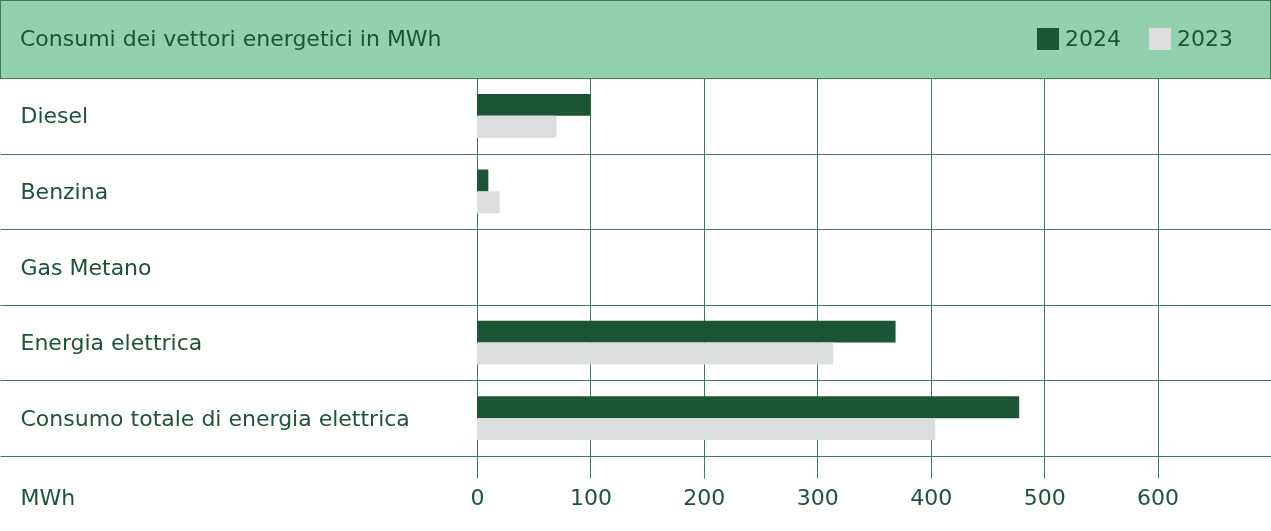  What do you see at coordinates (64, 191) in the screenshot?
I see `y-tick-label: Benzina` at bounding box center [64, 191].